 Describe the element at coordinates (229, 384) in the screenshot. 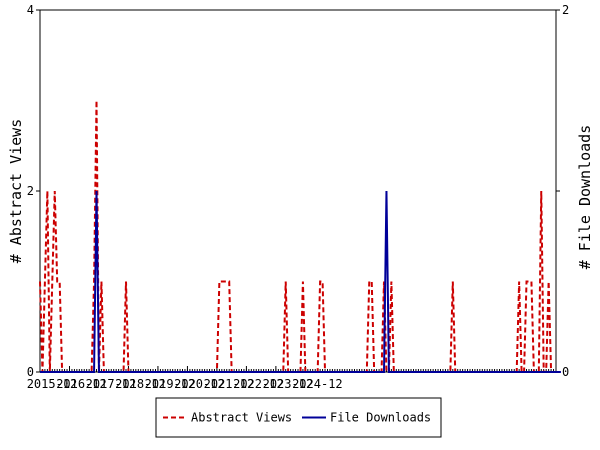

I see `x-tick-label: 2021-12` at that location.